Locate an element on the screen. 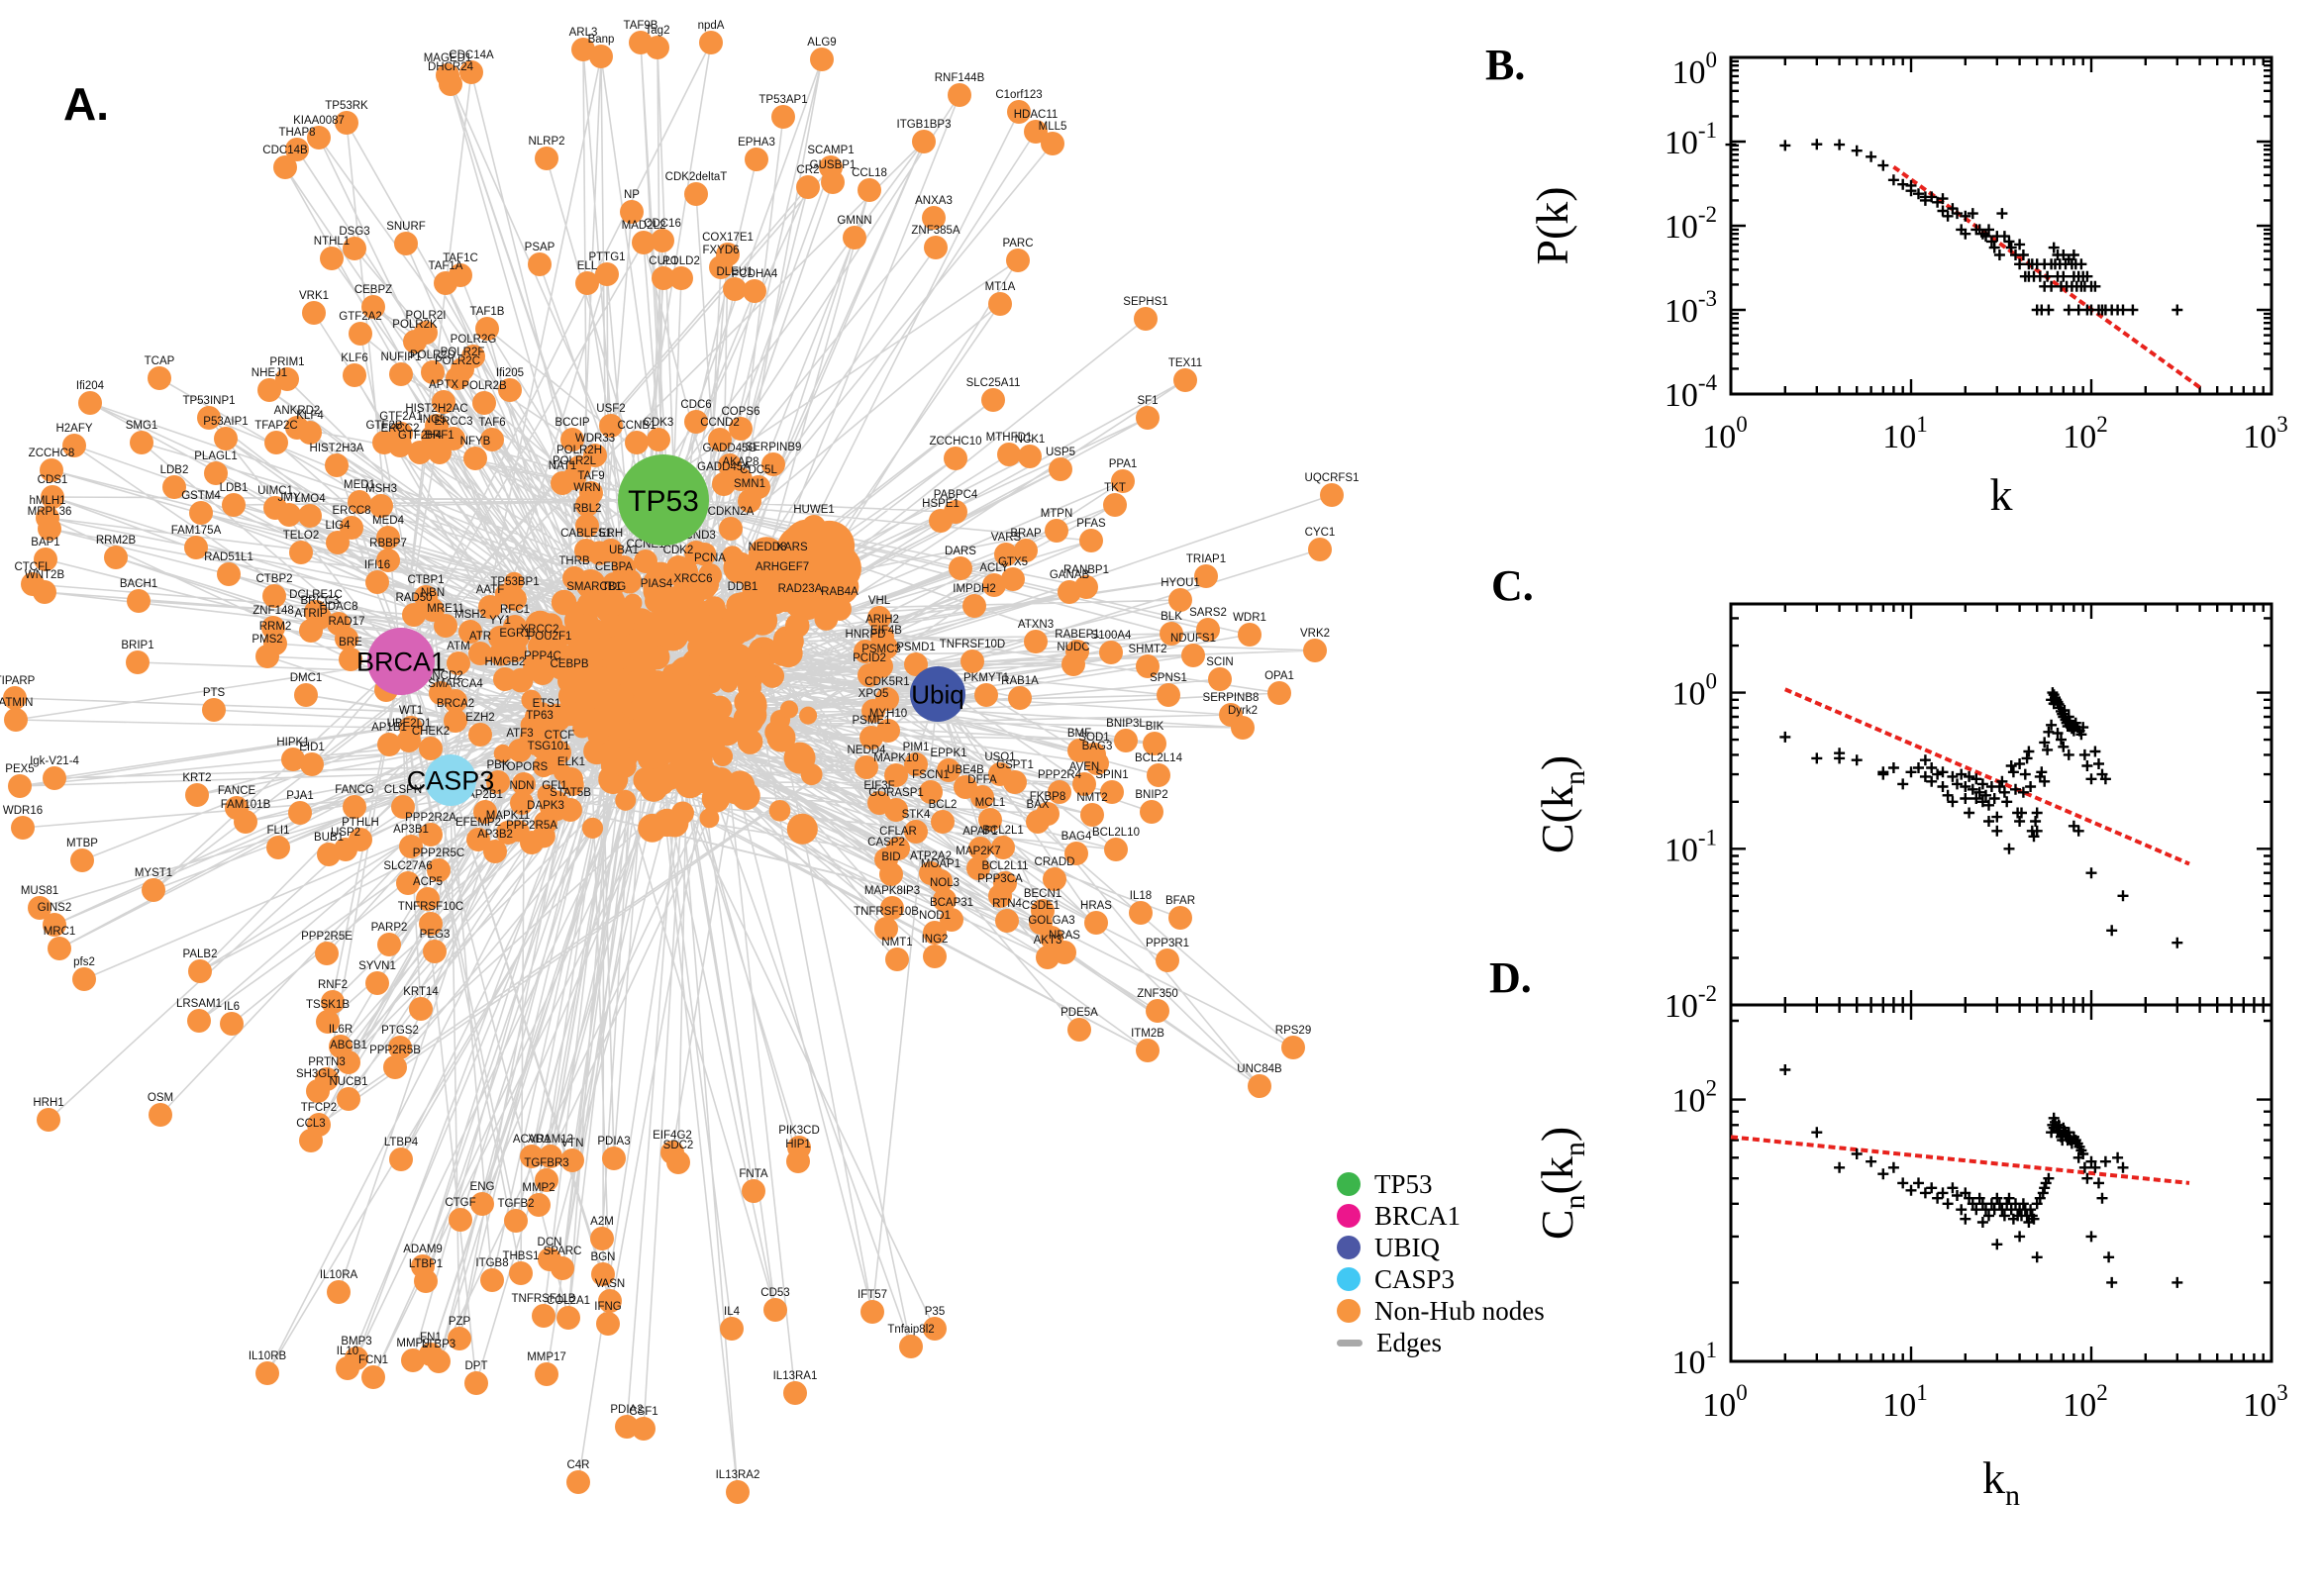 The image size is (2323, 1596). gene-node-label: CEBPA is located at coordinates (614, 567).